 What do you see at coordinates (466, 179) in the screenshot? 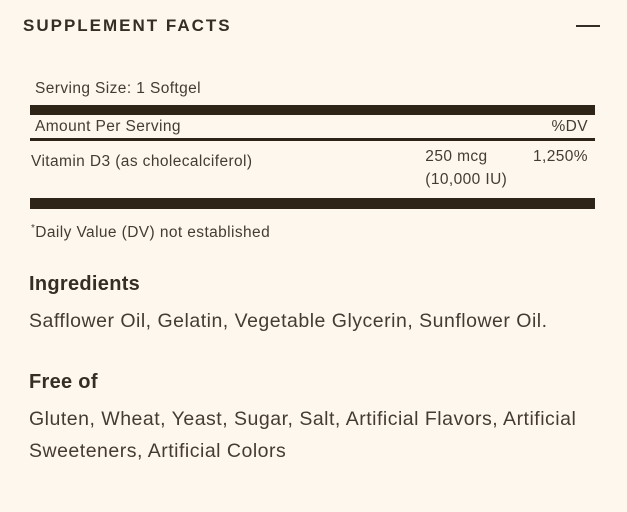
I see `nutrient-amount-iu: (10,000 IU)` at bounding box center [466, 179].